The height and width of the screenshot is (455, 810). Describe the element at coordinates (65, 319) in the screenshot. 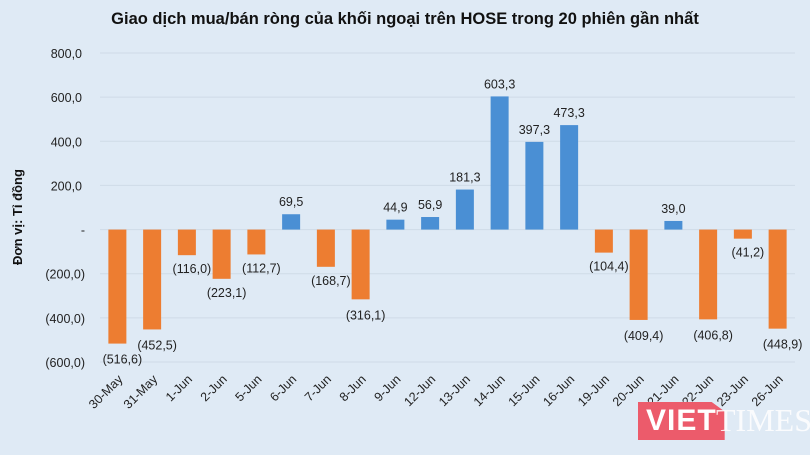

I see `y-tick-label: (400,0)` at that location.